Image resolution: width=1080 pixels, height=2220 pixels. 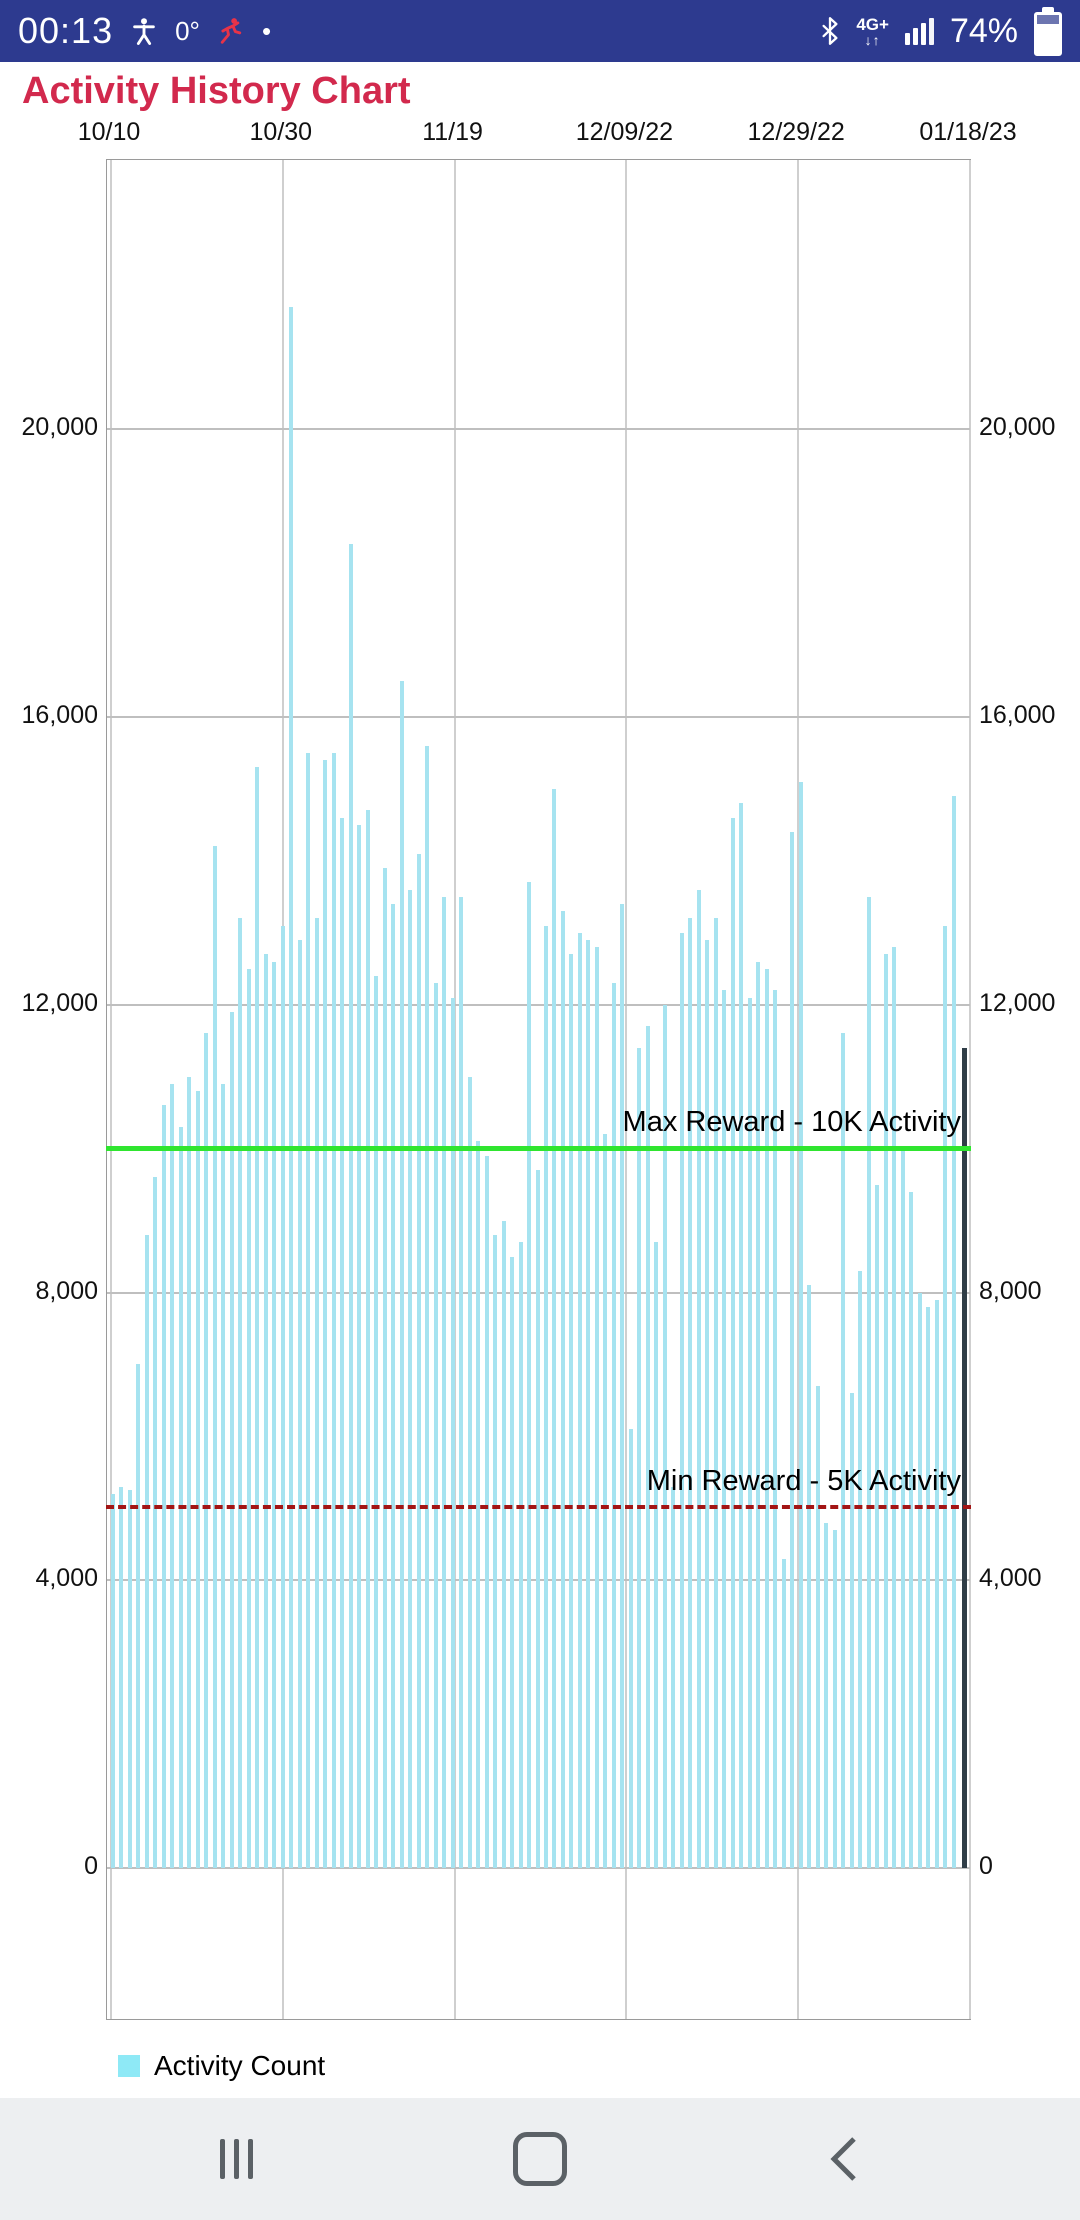 What do you see at coordinates (66, 1290) in the screenshot?
I see `y-axis-tick-label-left: 8,000` at bounding box center [66, 1290].